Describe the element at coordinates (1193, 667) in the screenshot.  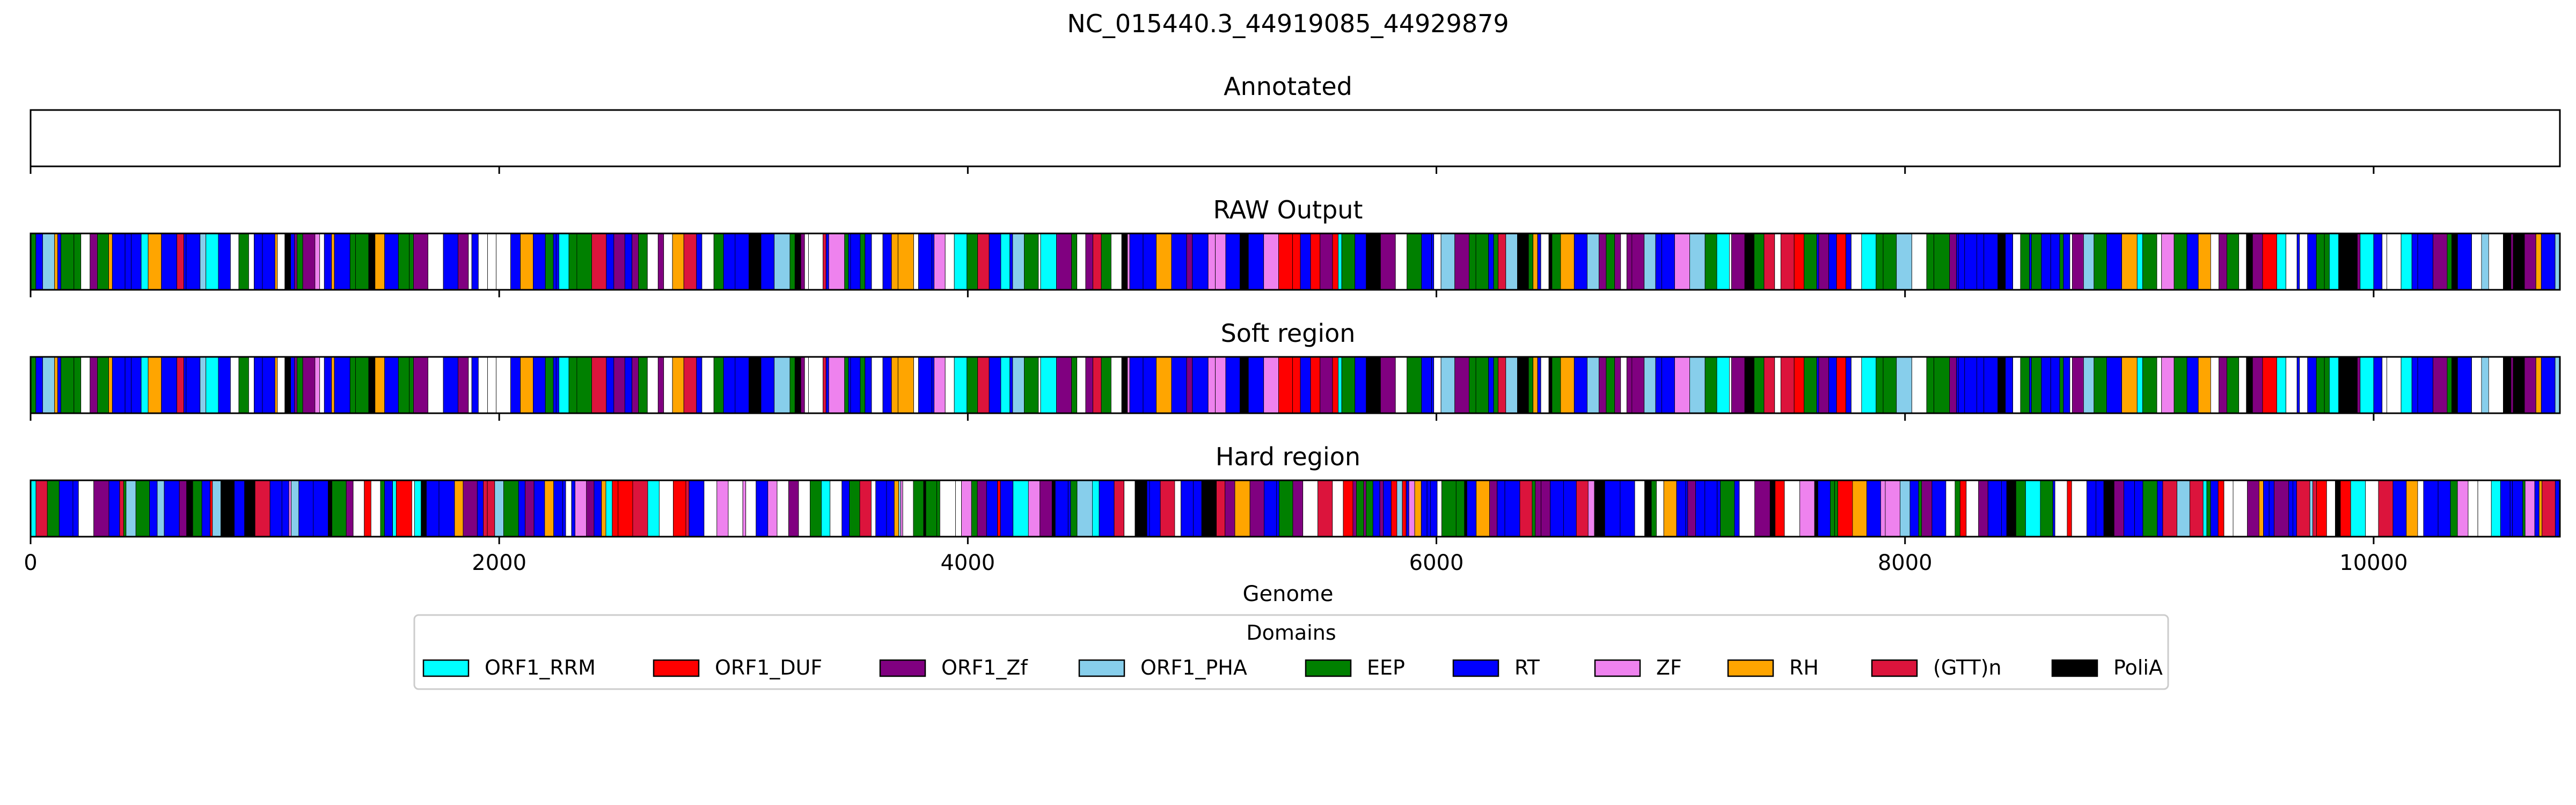
I see `legend-label: ORF1_PHA` at that location.